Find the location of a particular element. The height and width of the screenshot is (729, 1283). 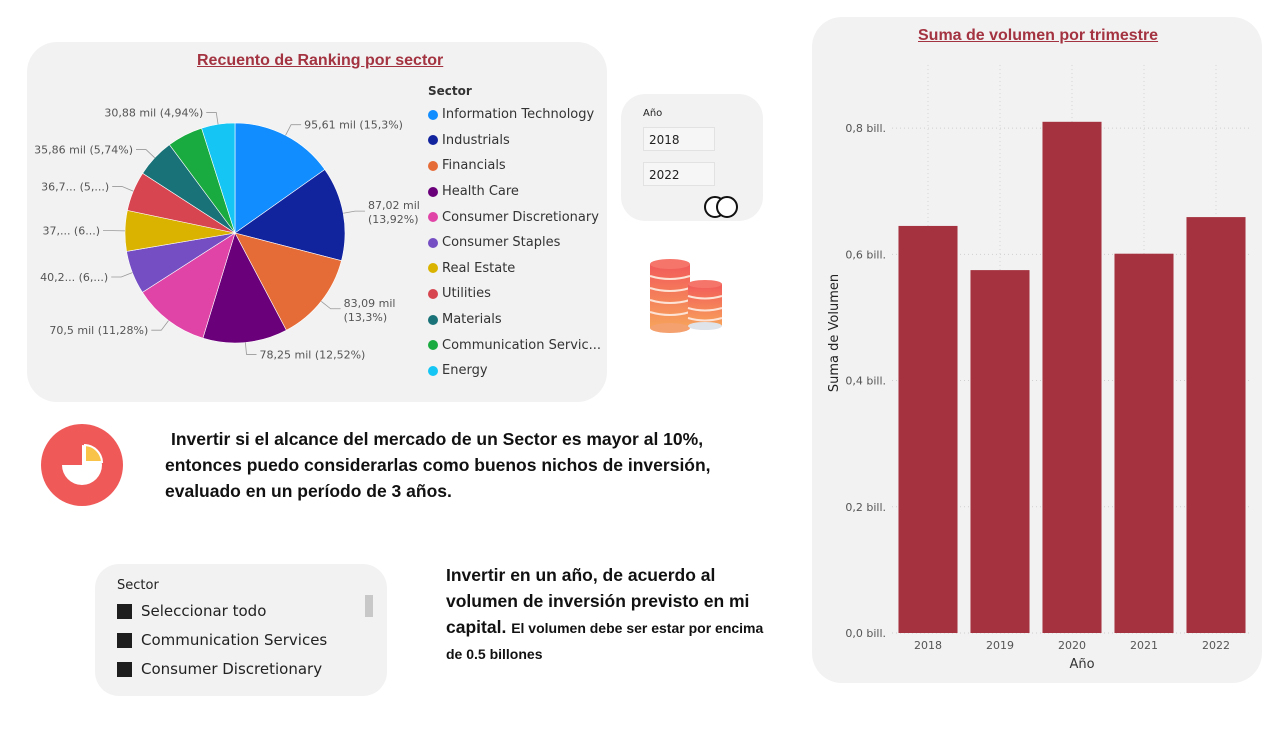

legend-item: Materials is located at coordinates (514, 320).